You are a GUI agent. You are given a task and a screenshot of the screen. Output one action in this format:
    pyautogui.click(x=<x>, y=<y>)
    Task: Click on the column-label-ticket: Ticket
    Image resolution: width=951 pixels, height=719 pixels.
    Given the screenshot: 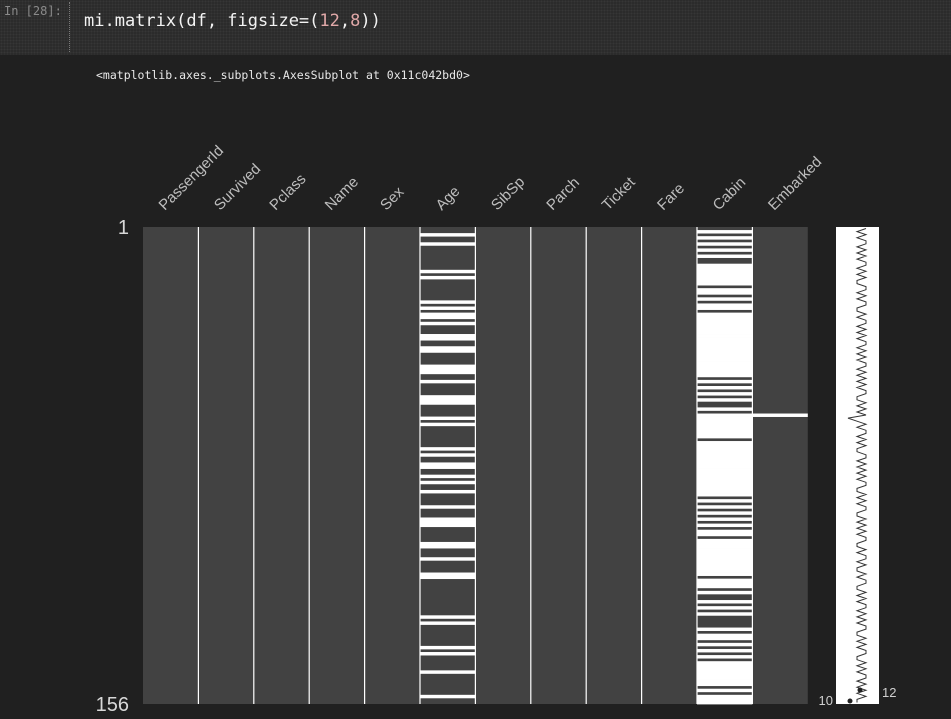 What is the action you would take?
    pyautogui.click(x=619, y=193)
    